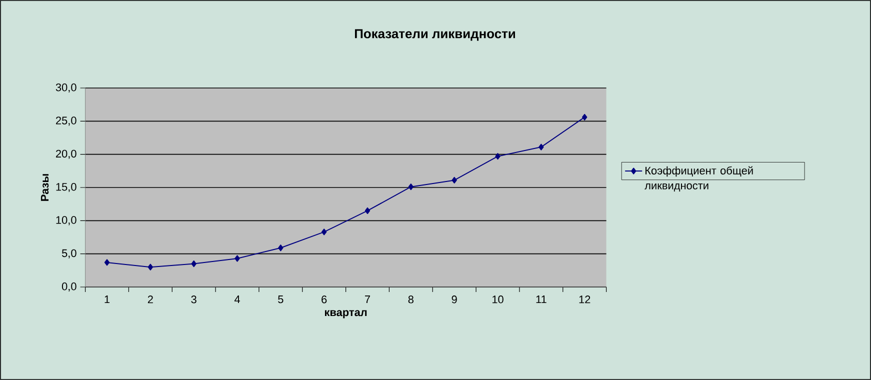  Describe the element at coordinates (498, 300) in the screenshot. I see `x-tick-label: 10` at that location.